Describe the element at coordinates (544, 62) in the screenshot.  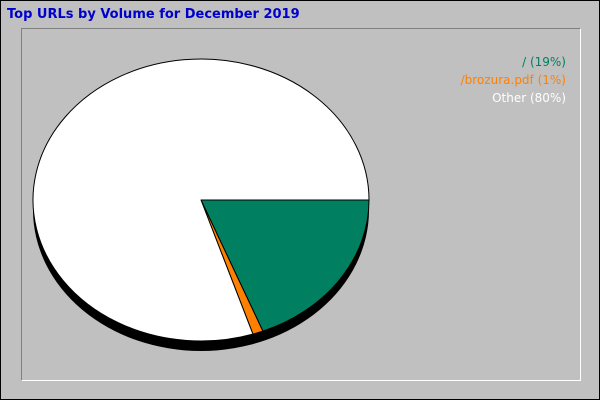
I see `legend-item-0: / (19%)` at that location.